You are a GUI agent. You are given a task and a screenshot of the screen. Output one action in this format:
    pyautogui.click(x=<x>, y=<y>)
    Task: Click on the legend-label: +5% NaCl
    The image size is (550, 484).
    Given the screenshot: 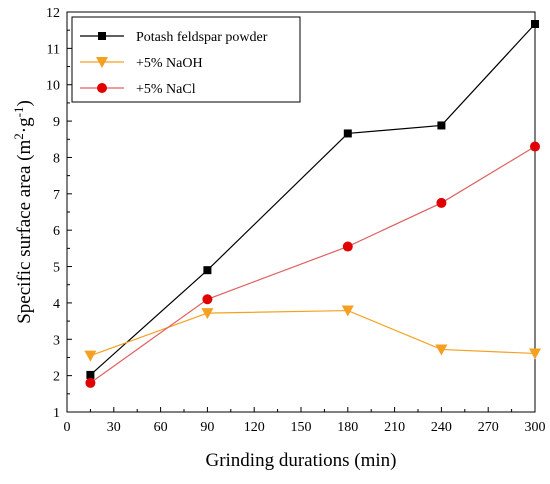 What is the action you would take?
    pyautogui.click(x=166, y=89)
    